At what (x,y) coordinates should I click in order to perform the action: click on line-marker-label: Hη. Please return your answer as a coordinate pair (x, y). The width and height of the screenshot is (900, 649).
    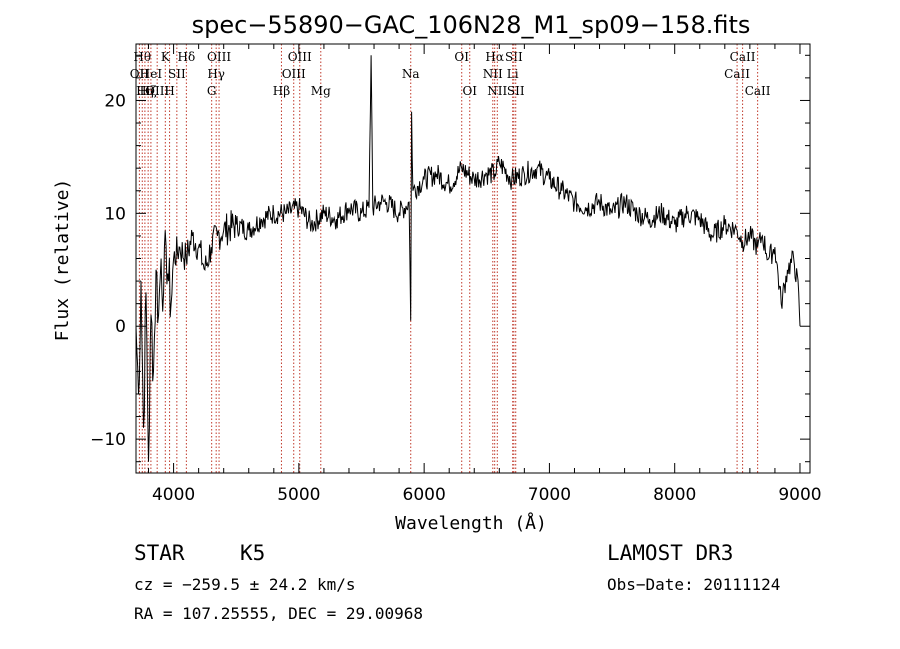
    Looking at the image, I should click on (145, 91).